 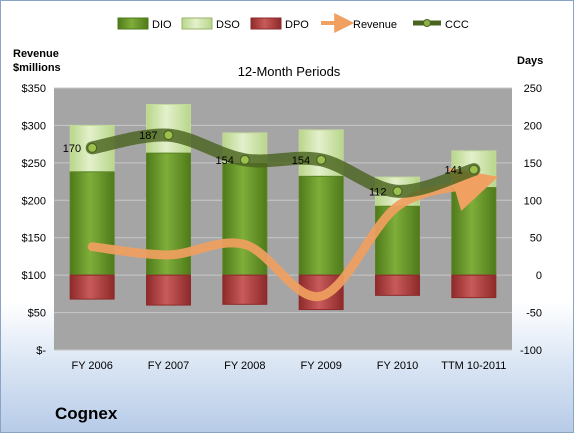 What do you see at coordinates (289, 71) in the screenshot?
I see `chart-title: 12-Month Periods` at bounding box center [289, 71].